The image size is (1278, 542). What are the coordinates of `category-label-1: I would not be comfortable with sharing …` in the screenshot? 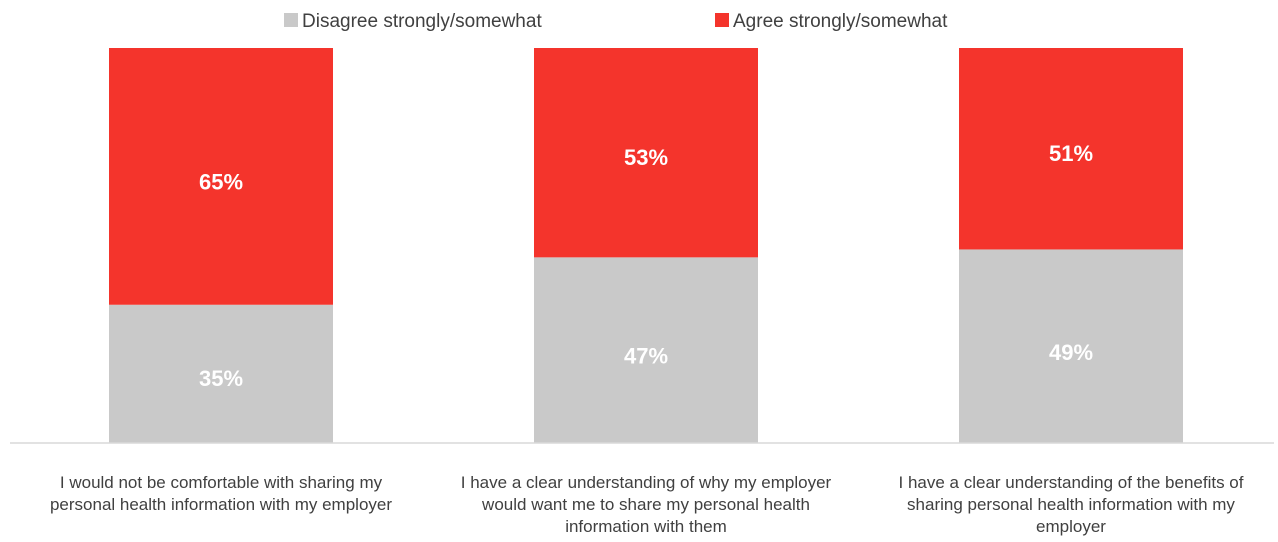 It's located at (221, 493).